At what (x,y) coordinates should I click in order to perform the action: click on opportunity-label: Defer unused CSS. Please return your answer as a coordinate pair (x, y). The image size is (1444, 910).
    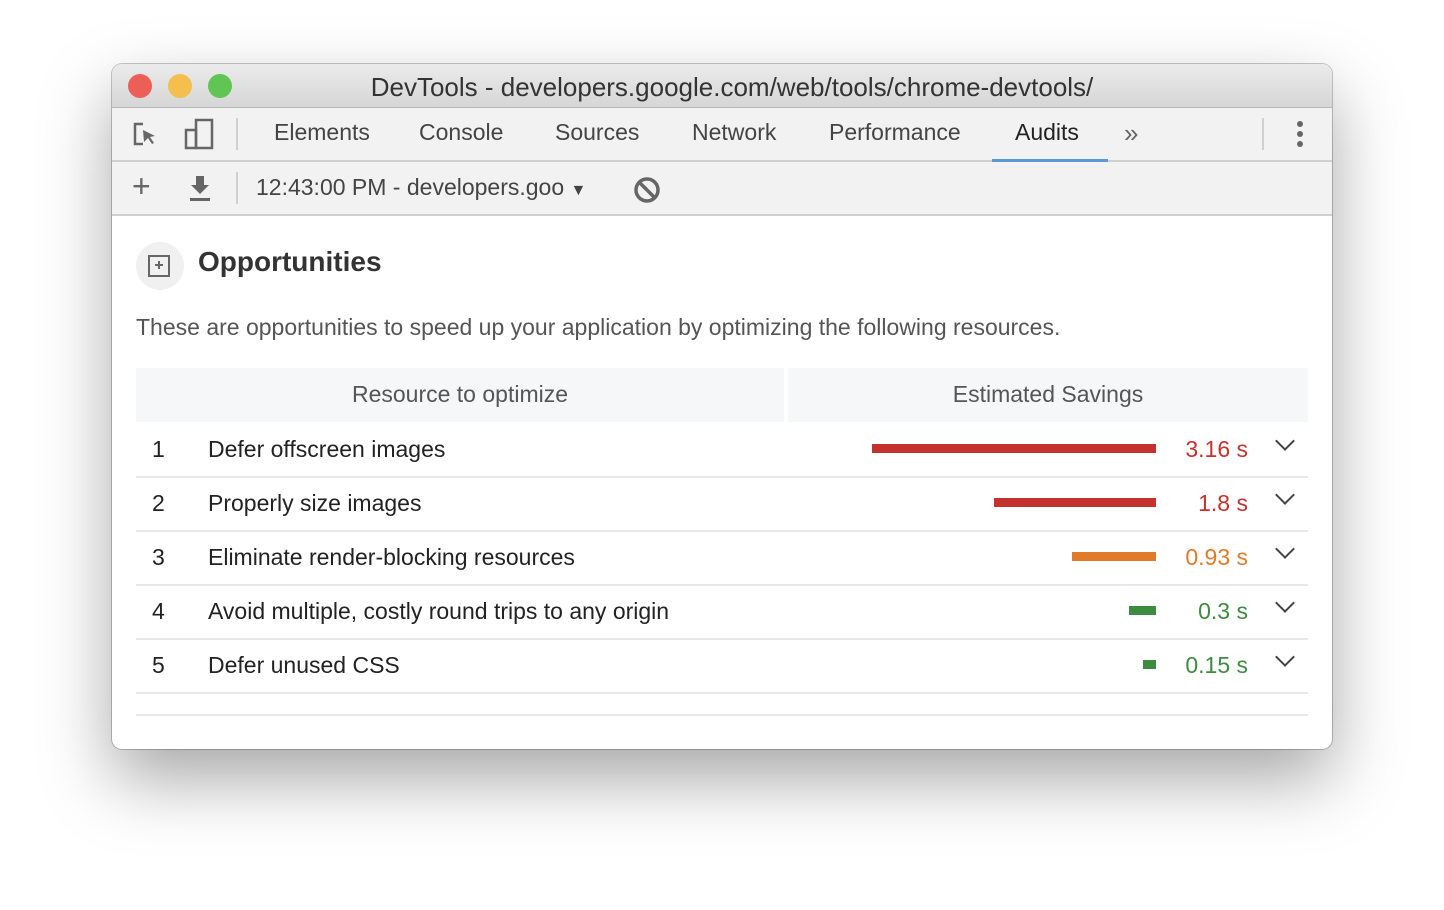
    Looking at the image, I should click on (304, 665).